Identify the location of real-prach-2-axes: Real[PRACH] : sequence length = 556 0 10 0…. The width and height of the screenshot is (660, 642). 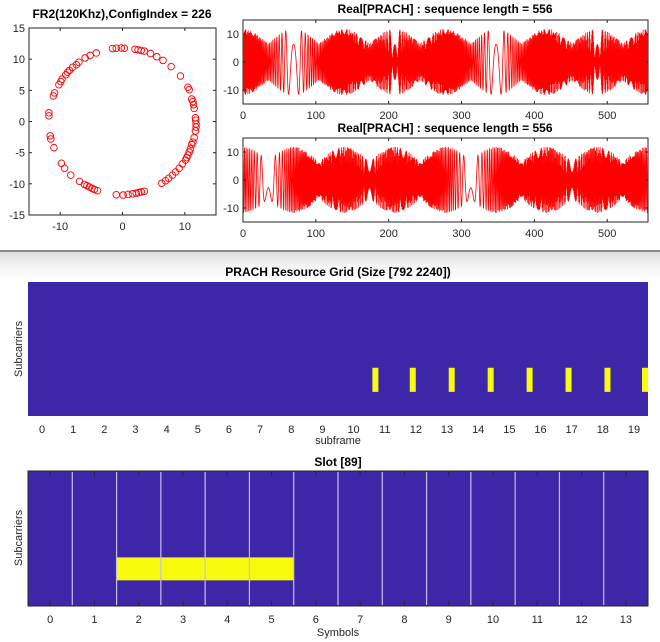
(436, 180).